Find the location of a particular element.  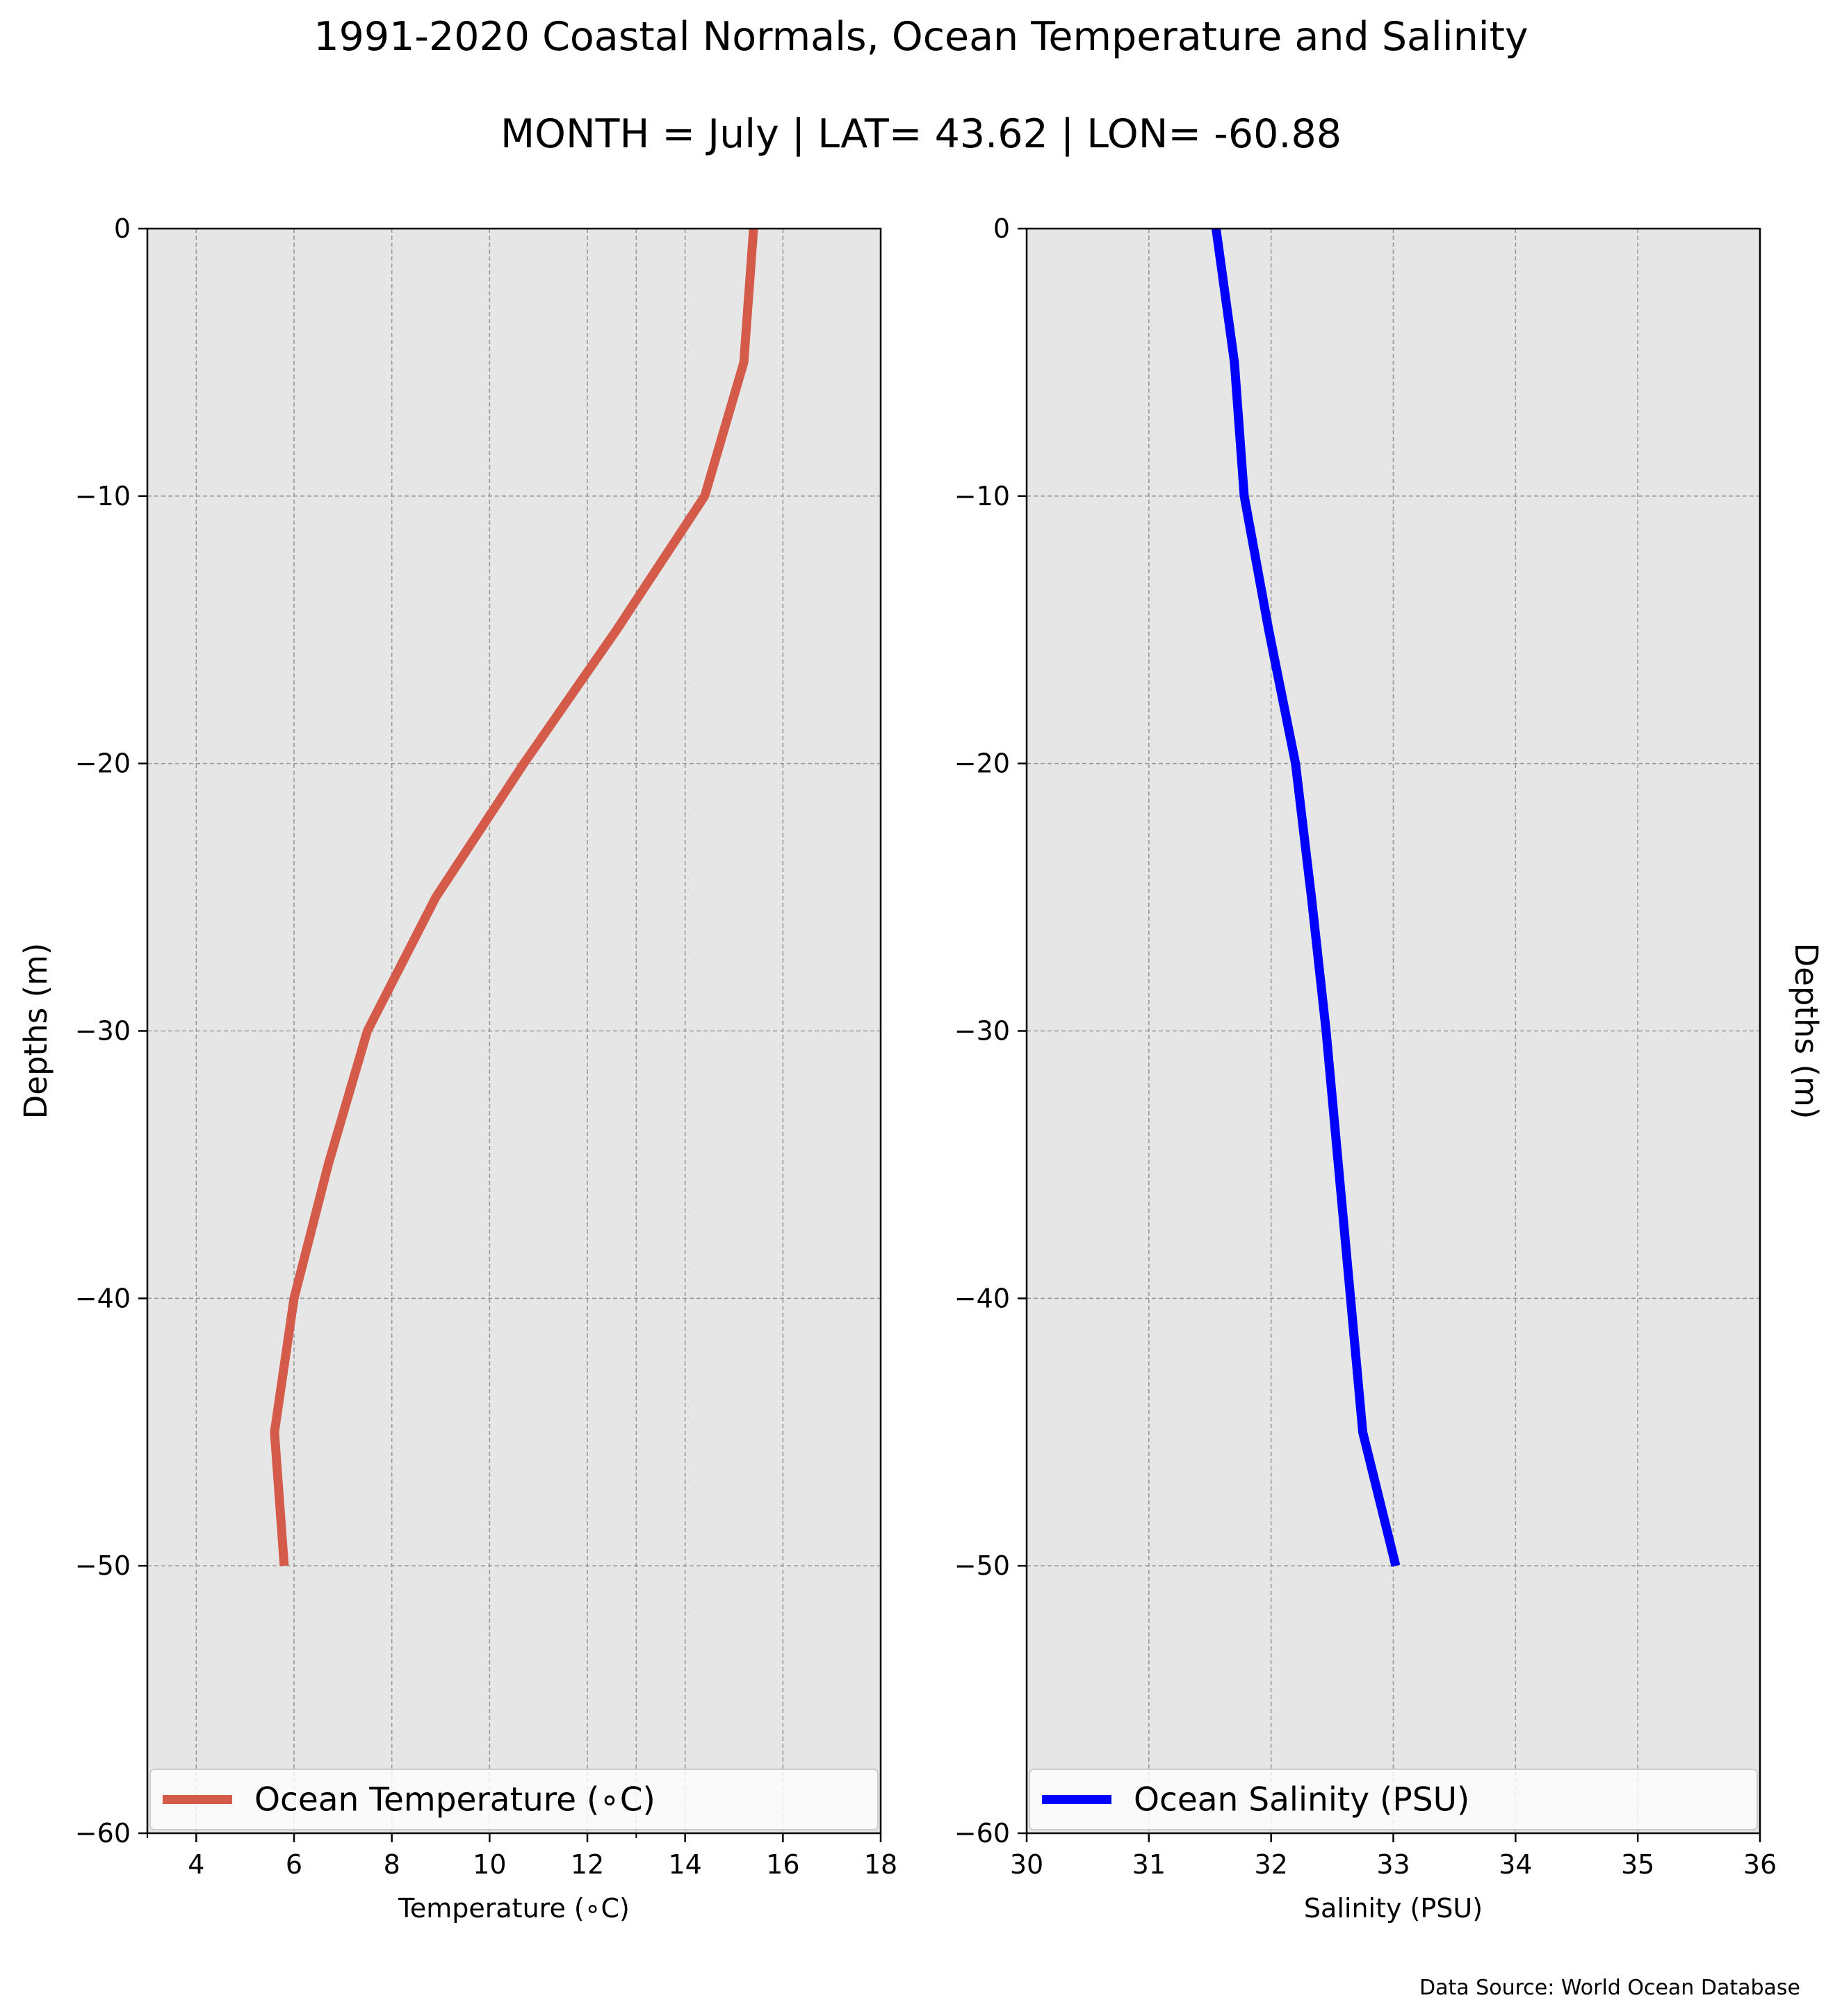

sal-xtick-label: 34 is located at coordinates (1515, 1865).